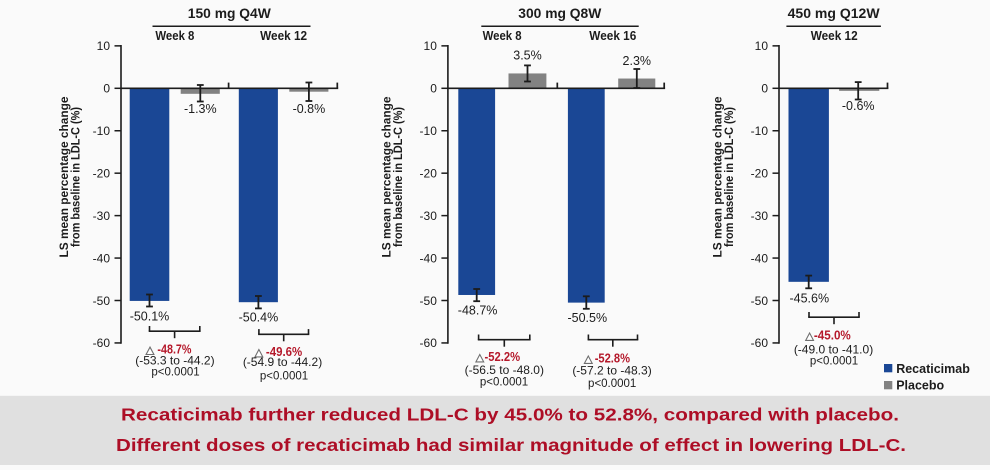 The width and height of the screenshot is (990, 470). I want to click on svg-text: -0.6%, so click(858, 106).